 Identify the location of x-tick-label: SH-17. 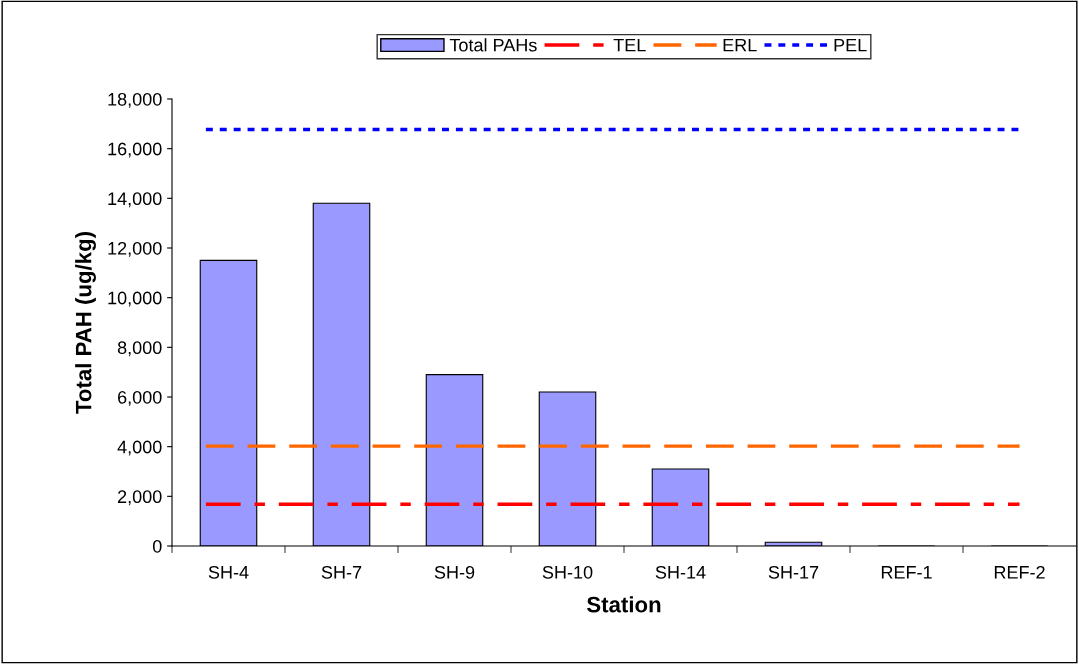
(793, 572).